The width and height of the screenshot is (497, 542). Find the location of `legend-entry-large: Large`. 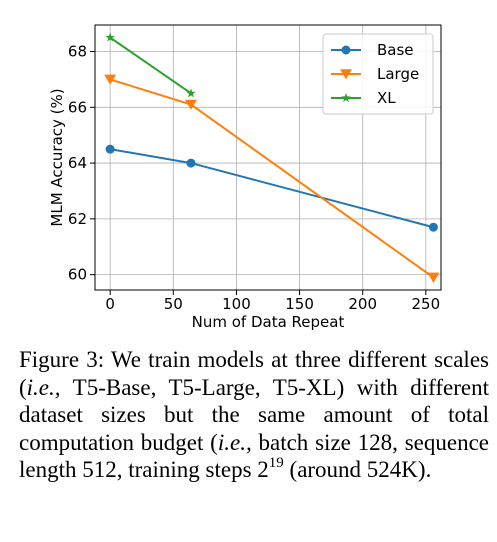

legend-entry-large: Large is located at coordinates (375, 74).